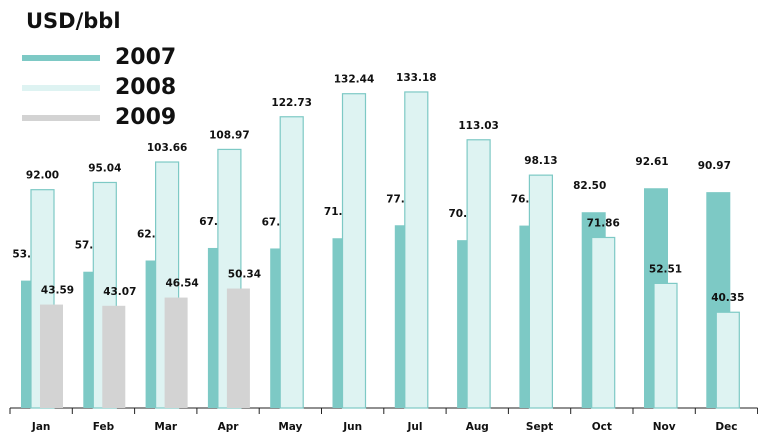  I want to click on value-label: 98.13, so click(540, 161).